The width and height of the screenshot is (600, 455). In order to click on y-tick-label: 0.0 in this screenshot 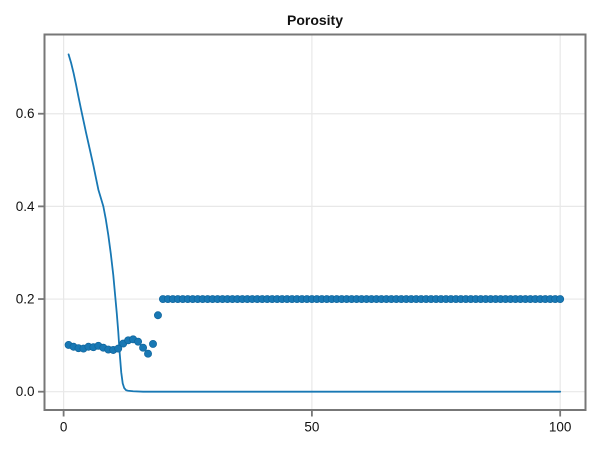, I will do `click(25, 391)`.